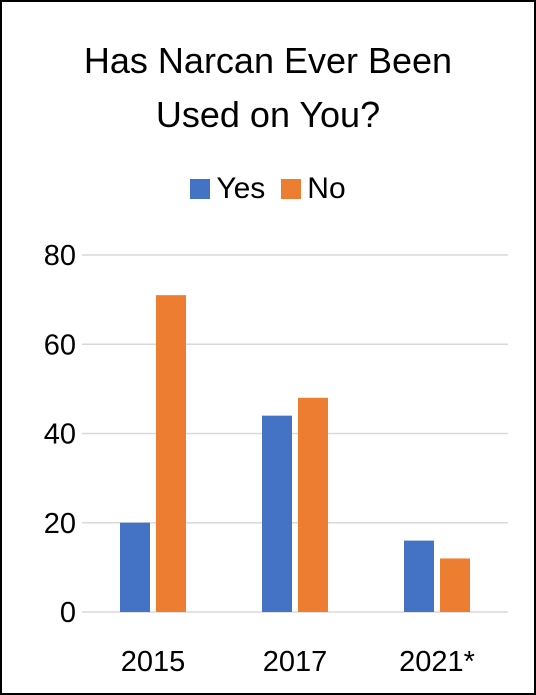 The width and height of the screenshot is (536, 695). I want to click on bar-yes-2017, so click(277, 513).